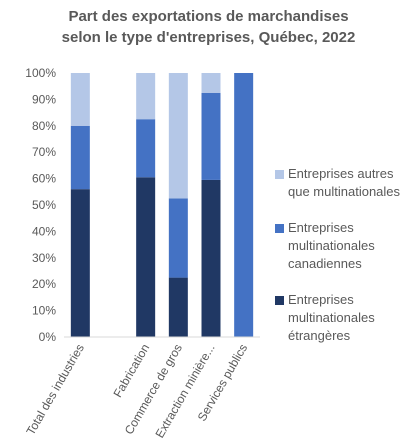 This screenshot has height=448, width=417. What do you see at coordinates (44, 311) in the screenshot?
I see `y-tick-label: 10%` at bounding box center [44, 311].